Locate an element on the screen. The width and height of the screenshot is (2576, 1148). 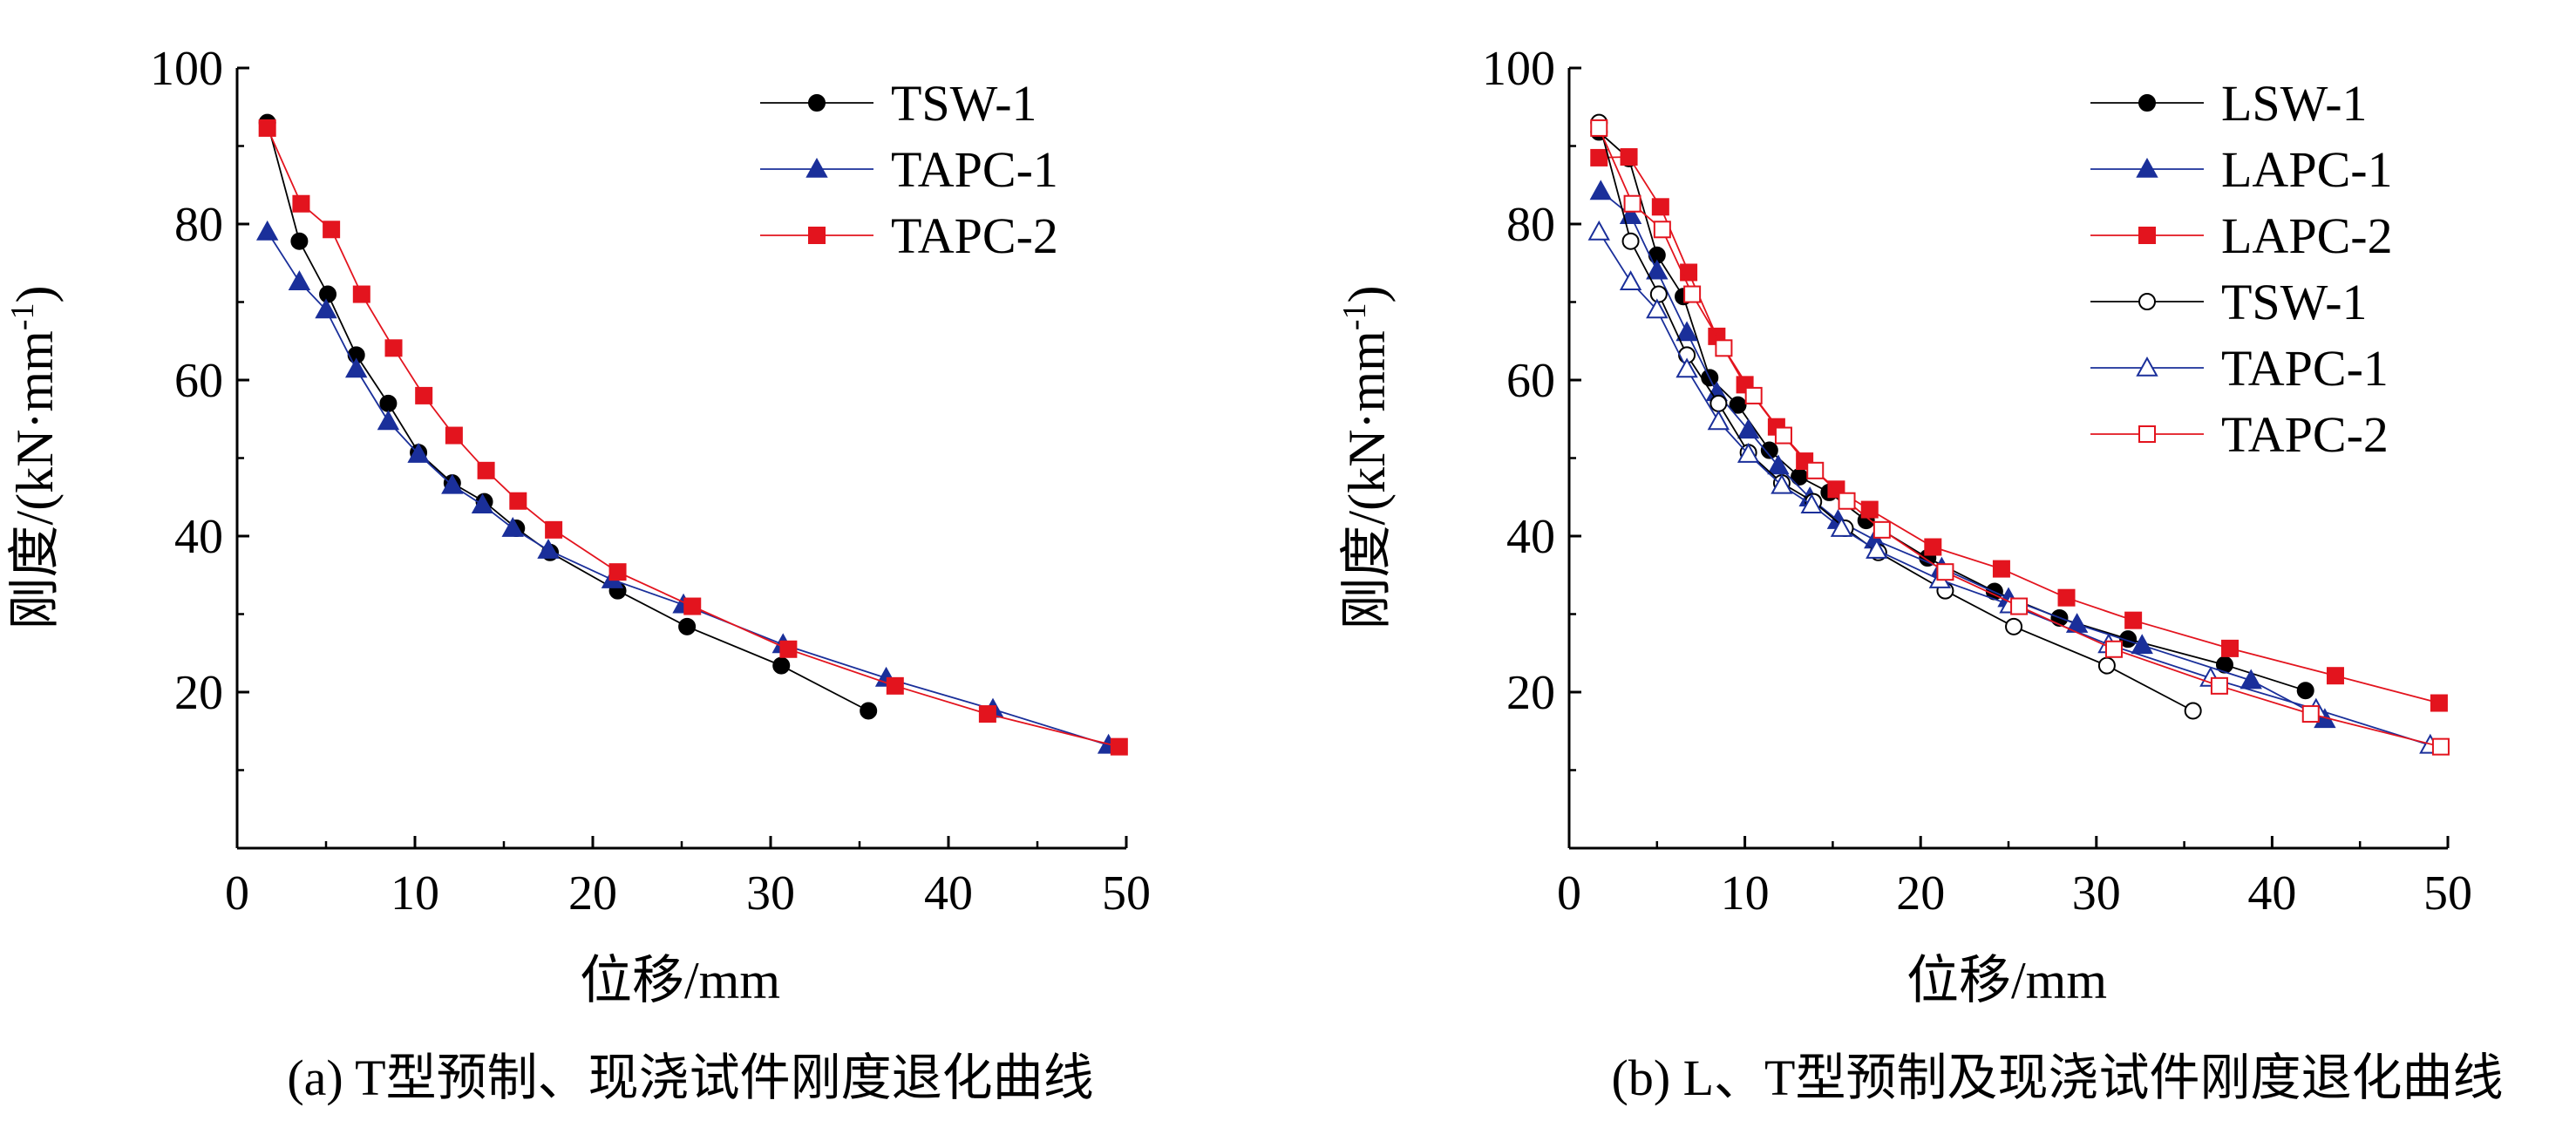
figure-caption: (a) T型预制、现浇试件刚度退化曲线 is located at coordinates (690, 1078).